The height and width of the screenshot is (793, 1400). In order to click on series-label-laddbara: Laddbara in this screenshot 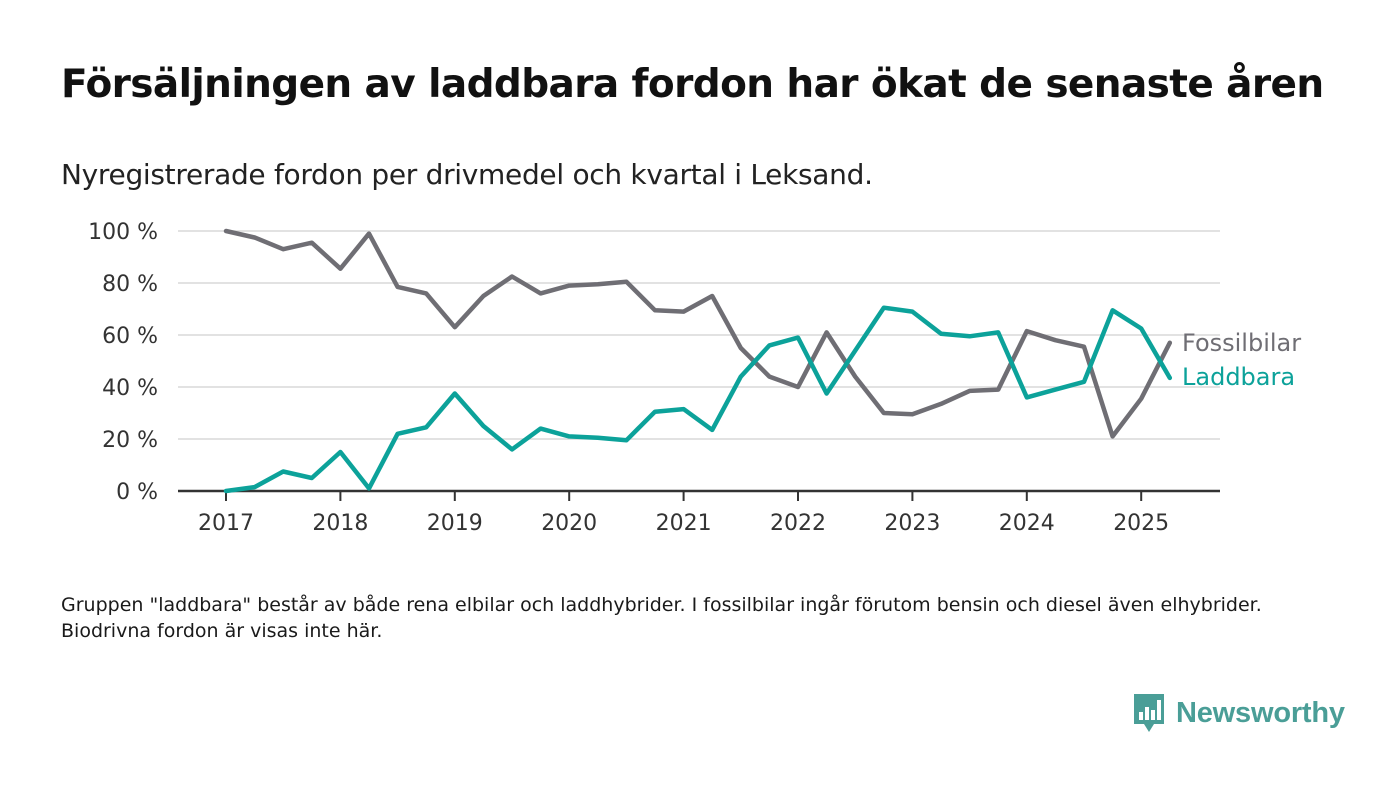, I will do `click(1238, 377)`.